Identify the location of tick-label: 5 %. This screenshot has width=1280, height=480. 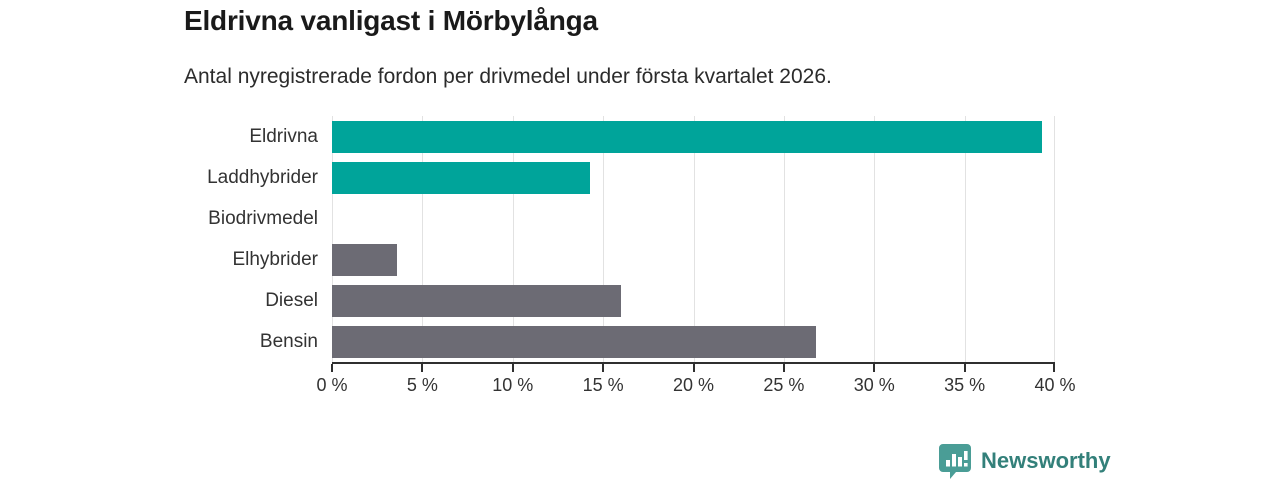
(422, 385).